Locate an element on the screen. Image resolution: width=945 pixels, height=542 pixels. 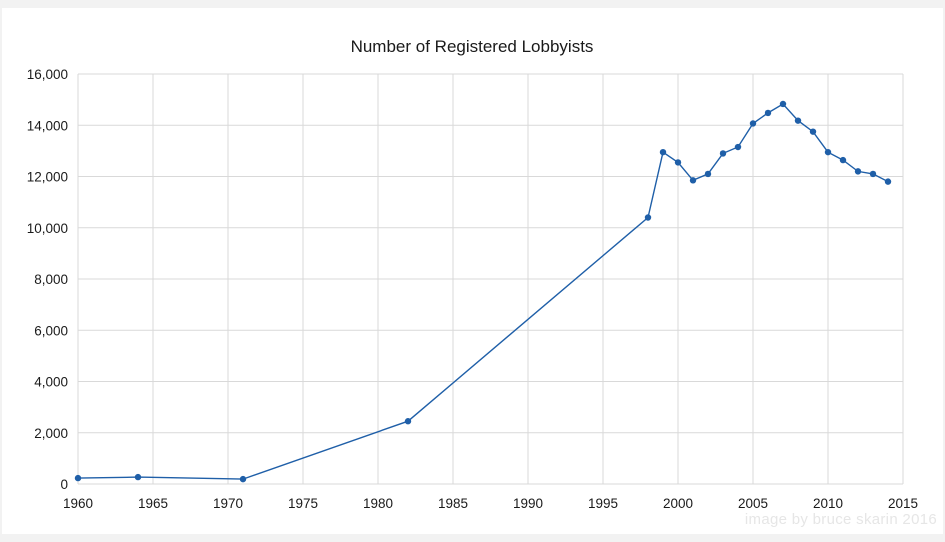
x-tick-label: 1980 is located at coordinates (378, 503).